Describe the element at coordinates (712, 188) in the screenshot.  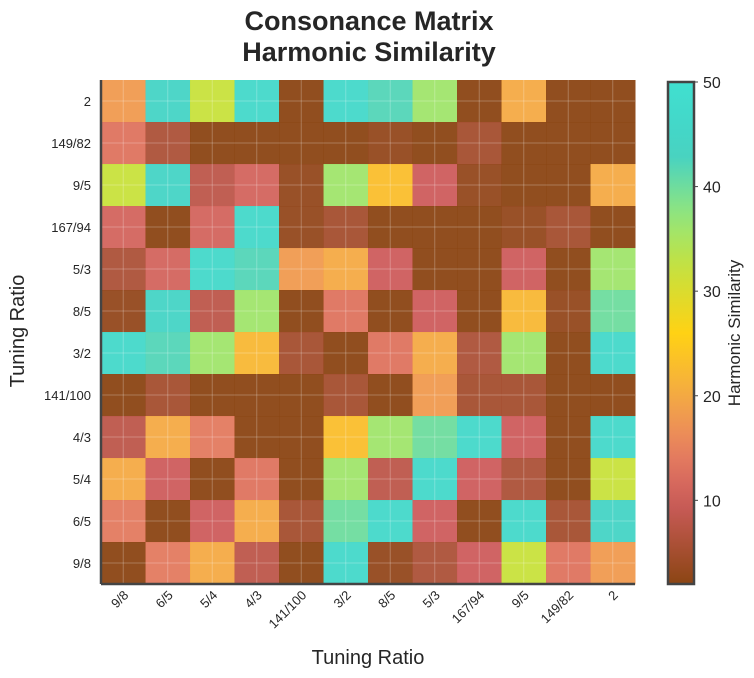
I see `colorbar-tick-label: 40` at that location.